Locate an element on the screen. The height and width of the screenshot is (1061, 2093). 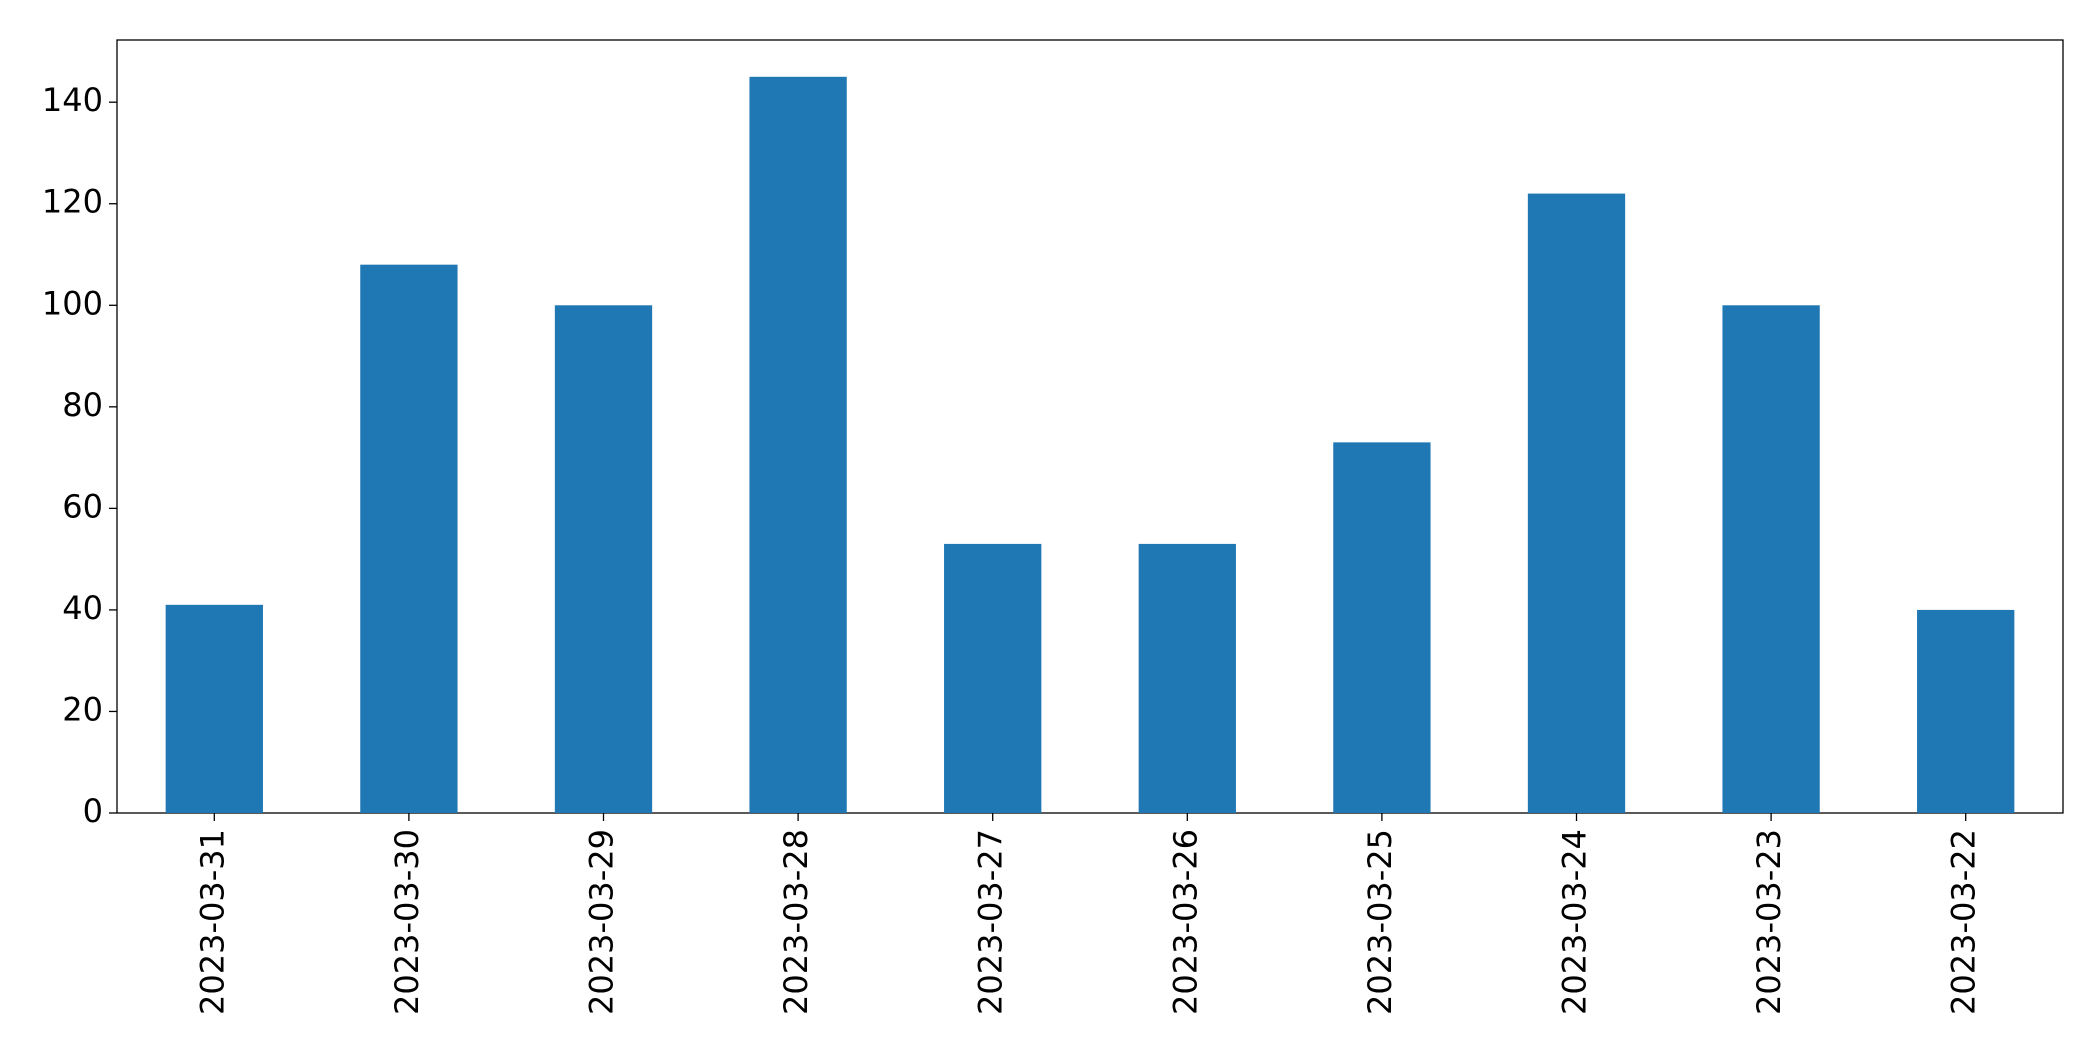
y-tick-label: 20 is located at coordinates (82, 709).